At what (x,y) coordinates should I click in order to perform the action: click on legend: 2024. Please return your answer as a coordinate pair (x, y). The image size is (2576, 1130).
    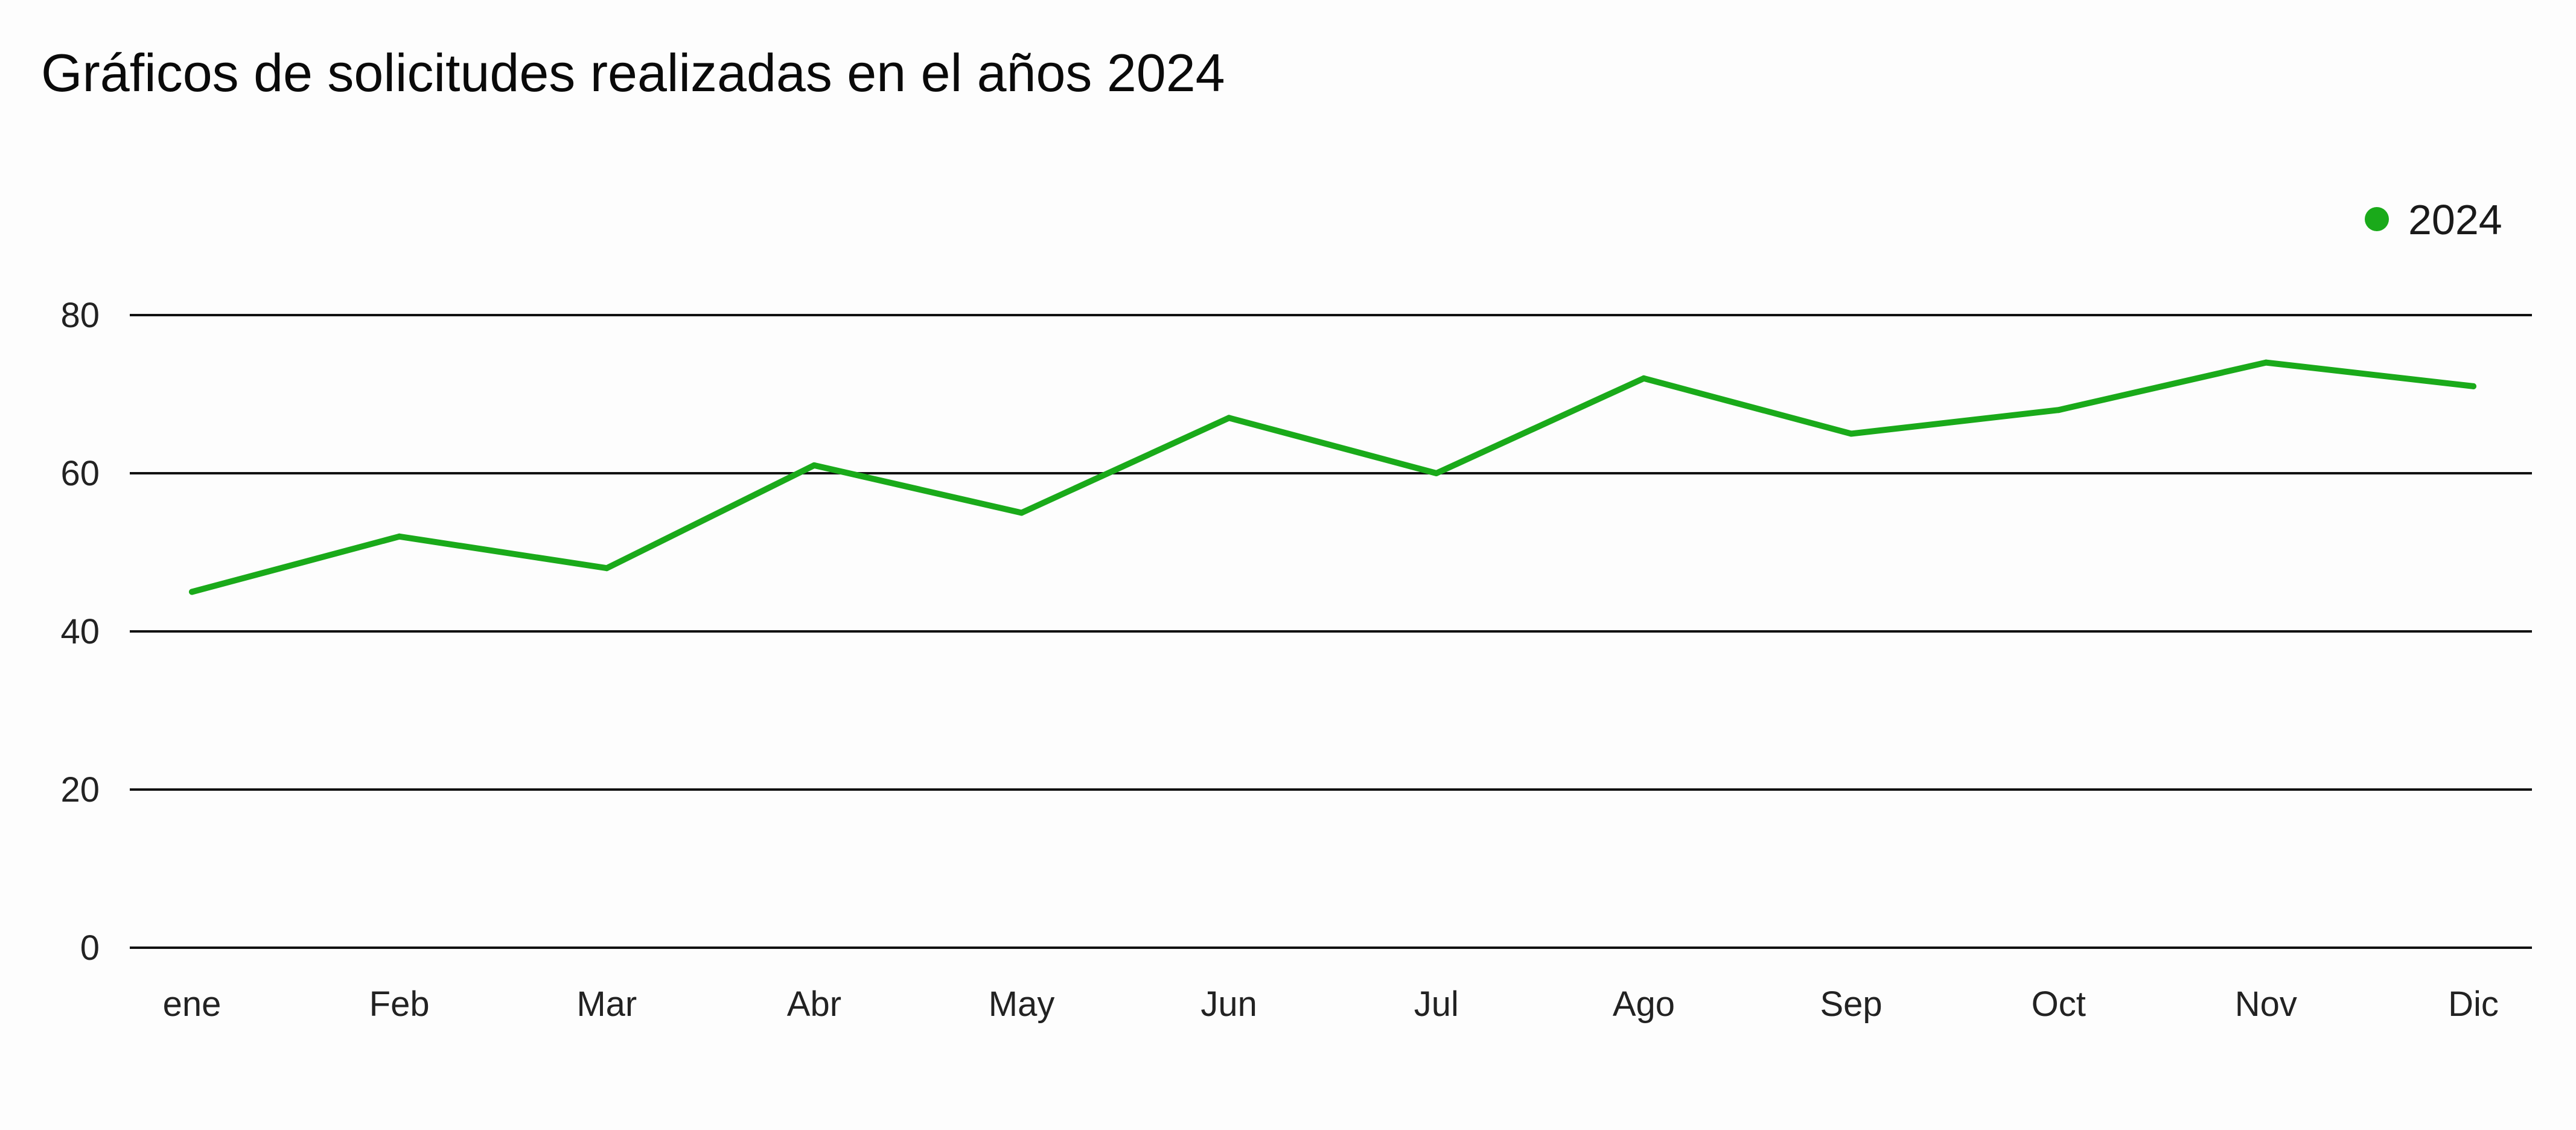
    Looking at the image, I should click on (2433, 219).